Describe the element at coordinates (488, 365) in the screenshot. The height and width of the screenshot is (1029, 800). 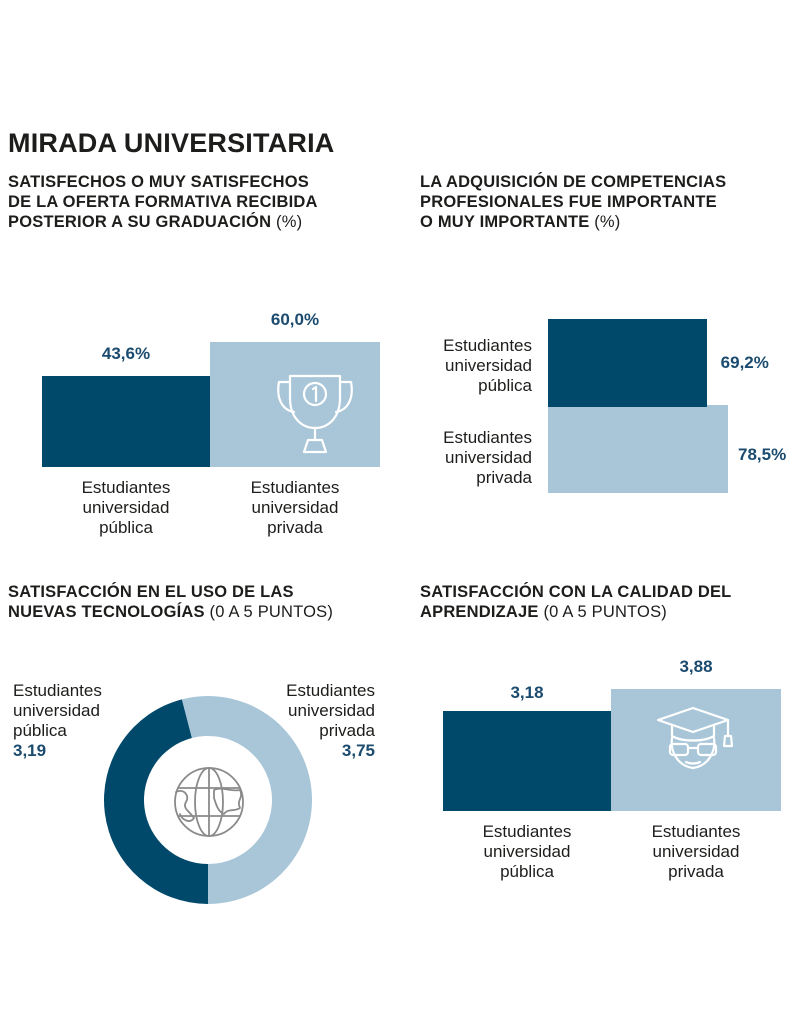
I see `chart-2-label-publica-line-2: universidad` at that location.